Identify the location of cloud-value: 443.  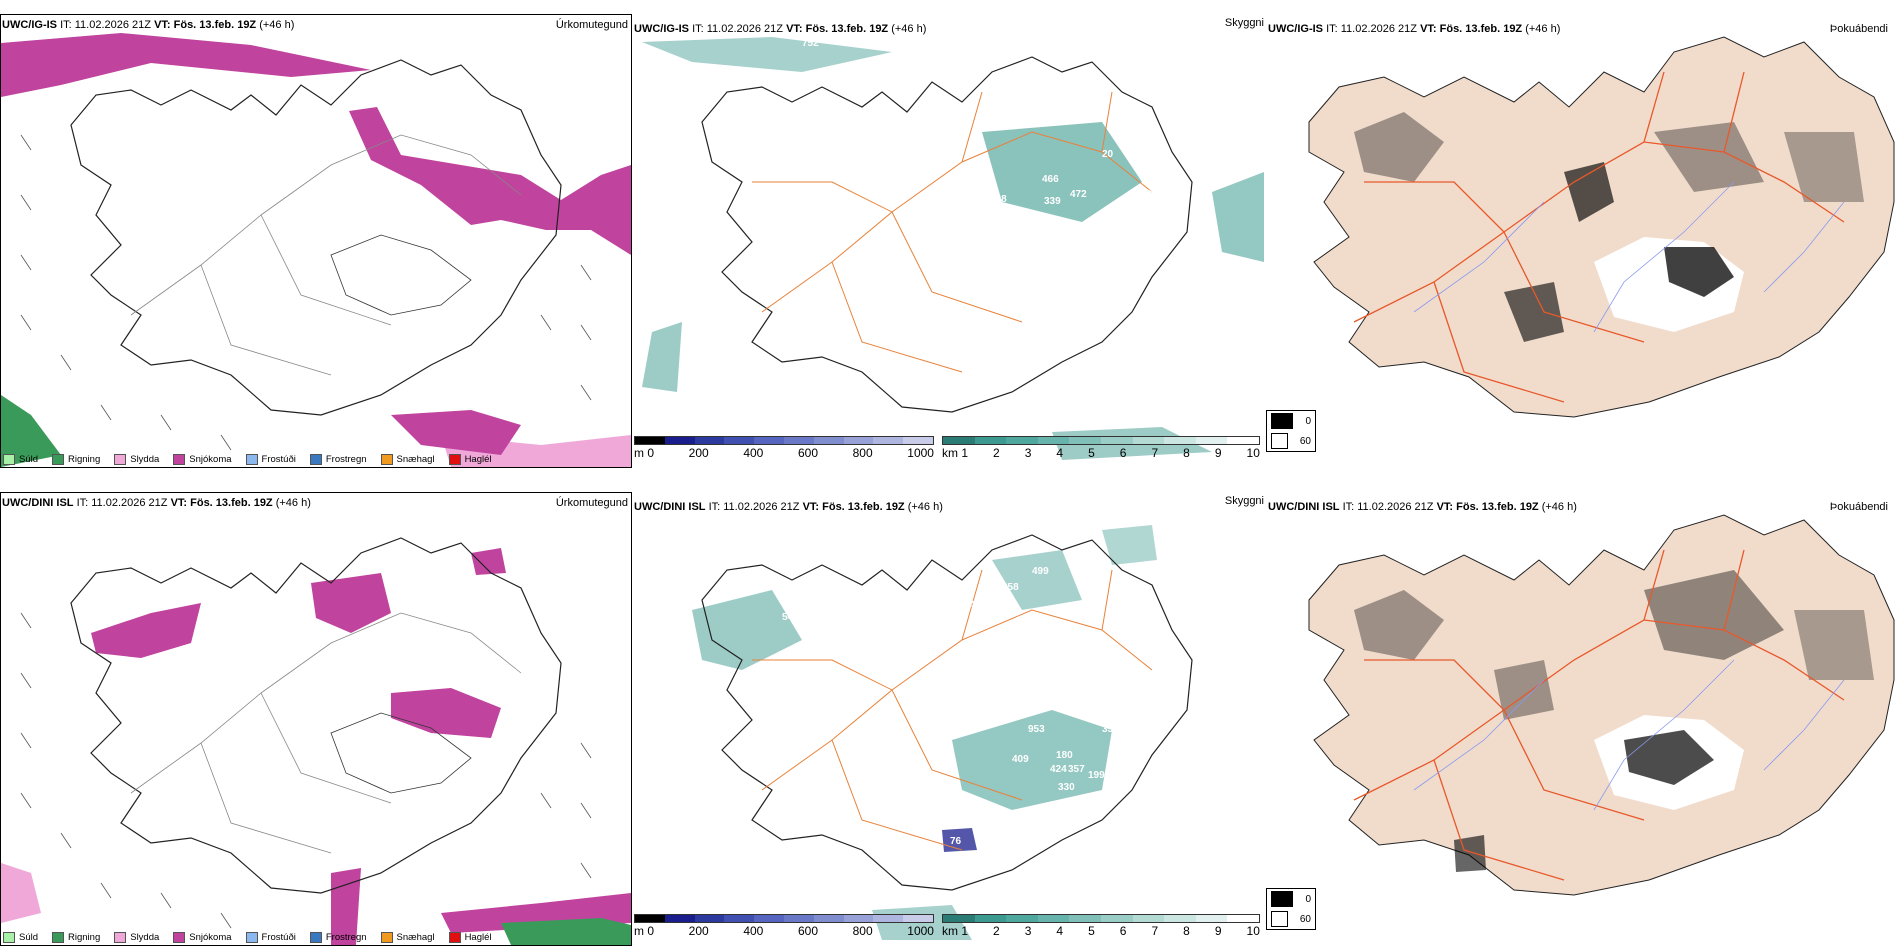
(1128, 597).